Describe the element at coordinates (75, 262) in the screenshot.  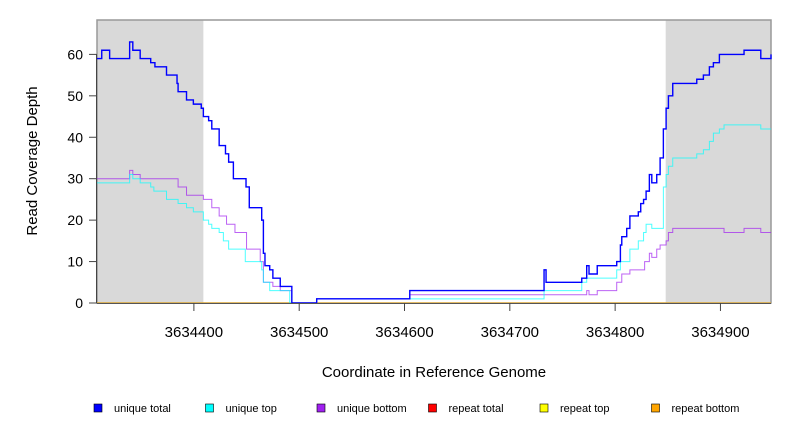
I see `y-tick-label: 10` at that location.